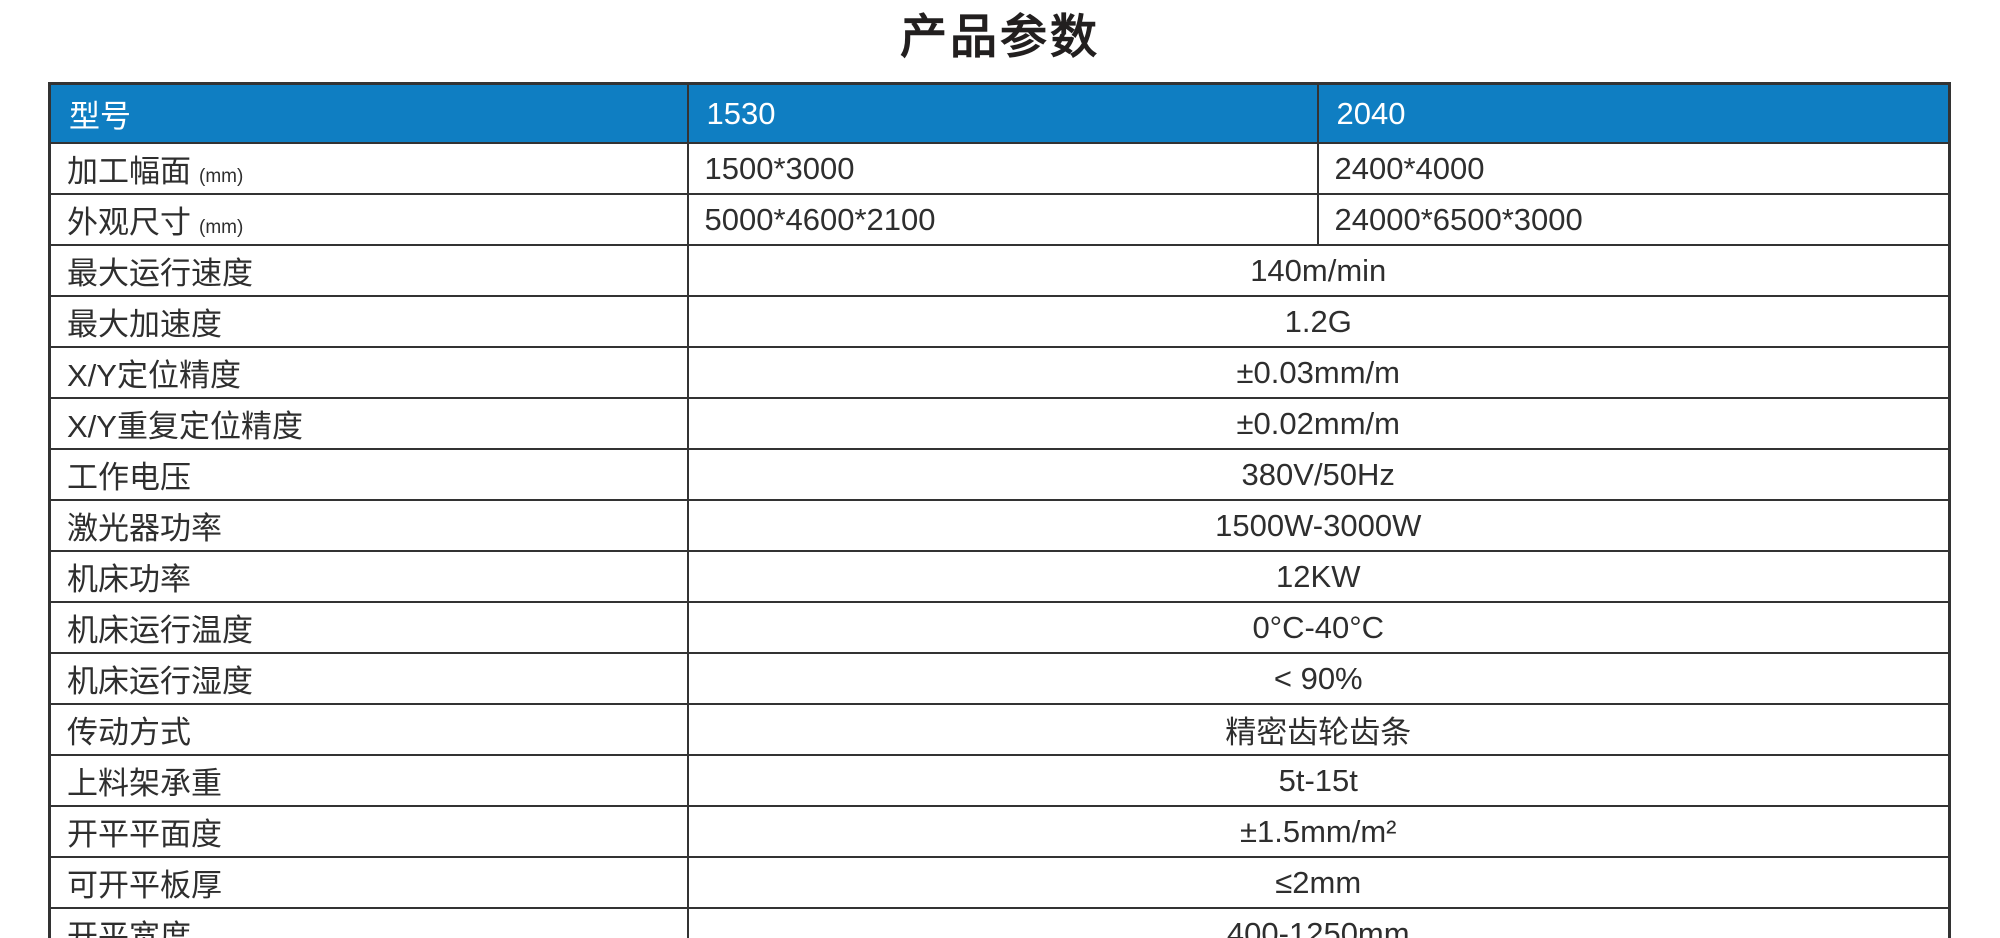 Image resolution: width=2000 pixels, height=938 pixels. I want to click on spec-value-cell: 精密齿轮齿条, so click(1318, 729).